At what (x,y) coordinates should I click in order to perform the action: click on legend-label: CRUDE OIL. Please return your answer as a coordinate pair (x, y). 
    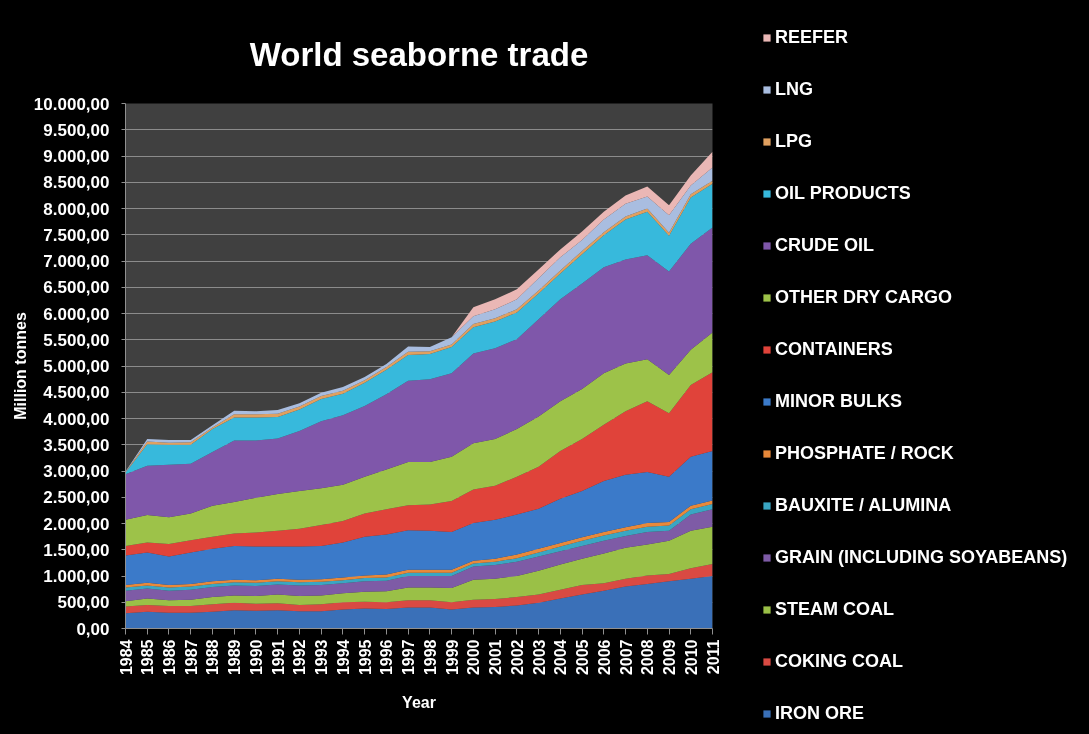
    Looking at the image, I should click on (824, 245).